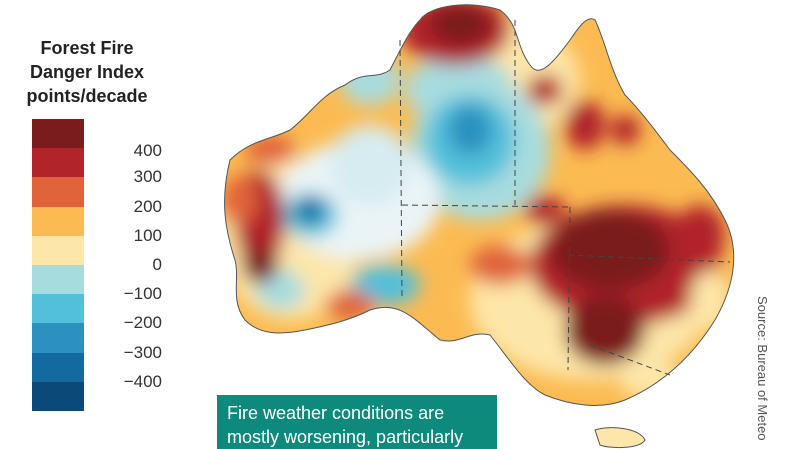 The width and height of the screenshot is (800, 449). Describe the element at coordinates (147, 235) in the screenshot. I see `legend-tick-100: 100` at that location.